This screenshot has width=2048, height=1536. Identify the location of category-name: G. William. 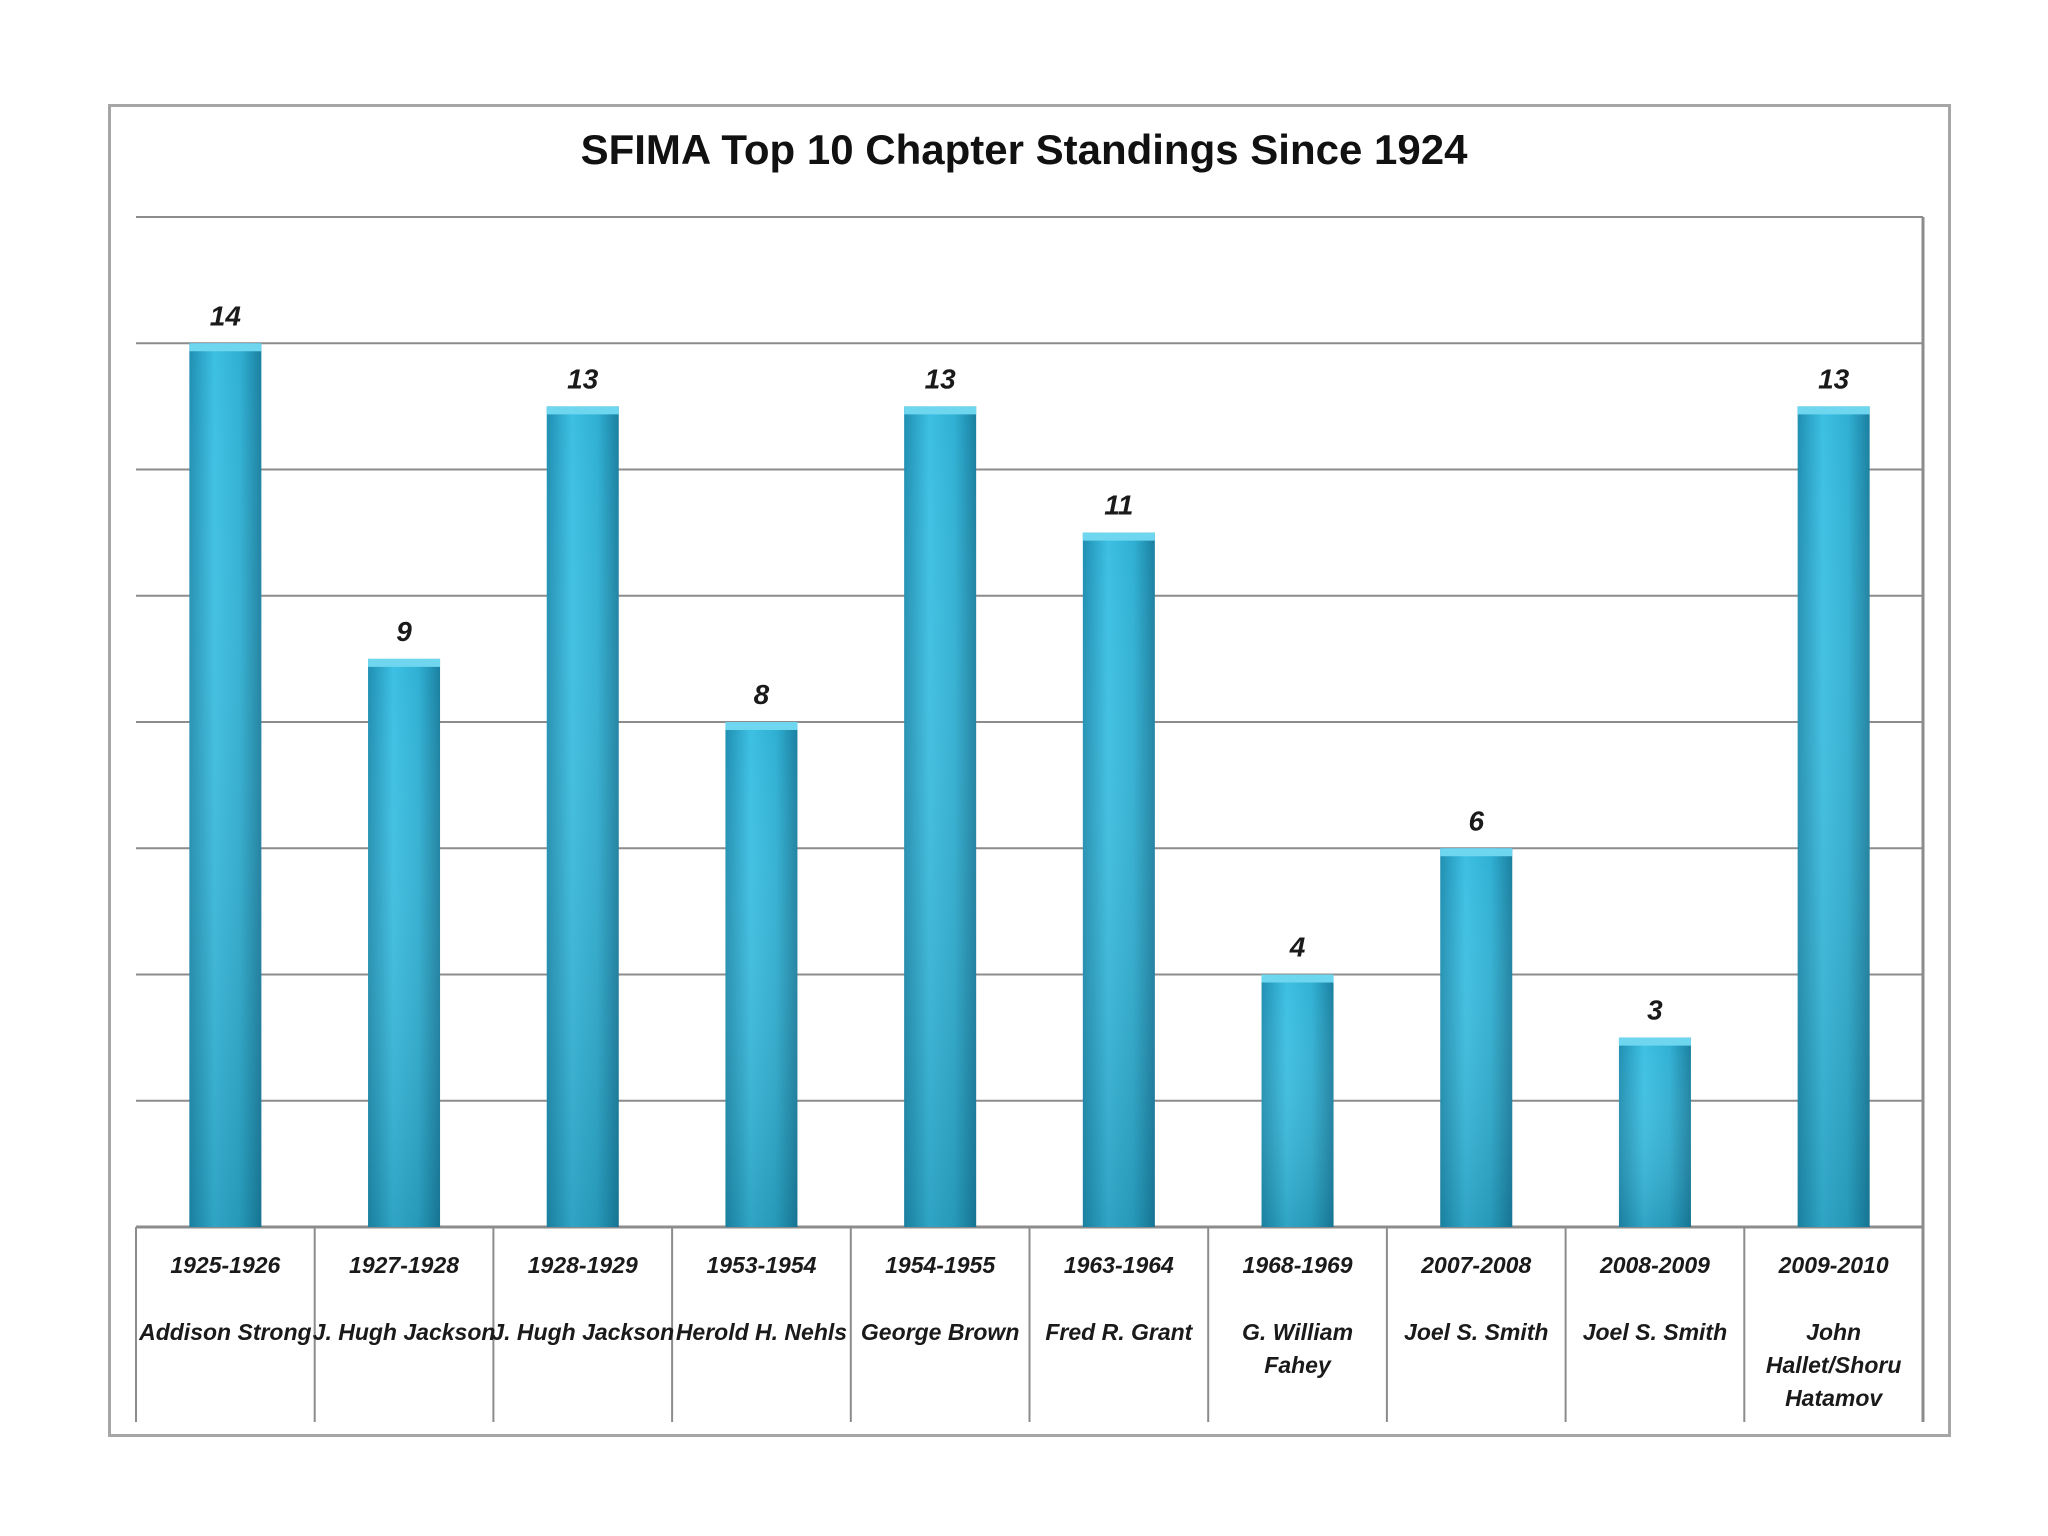
(1297, 1332).